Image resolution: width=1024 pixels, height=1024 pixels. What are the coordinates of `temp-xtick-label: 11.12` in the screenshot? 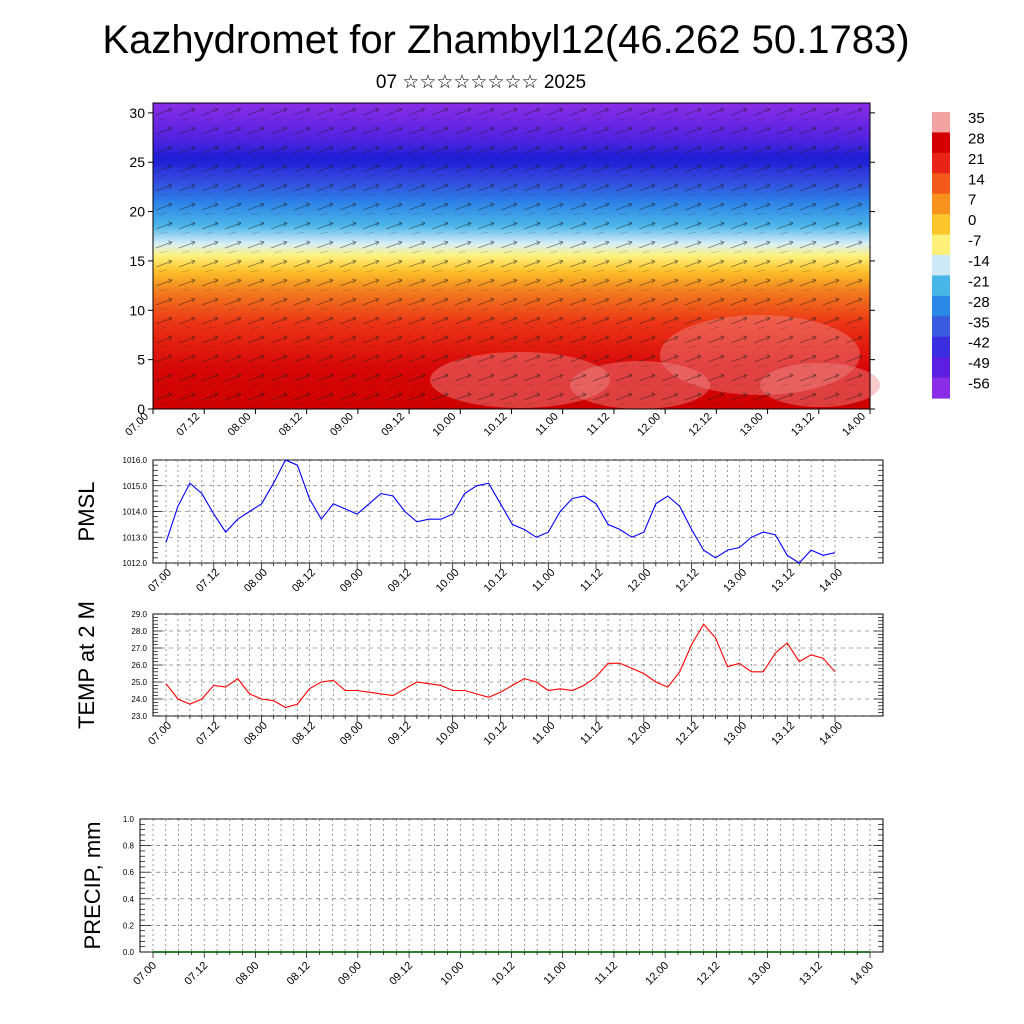 It's located at (591, 733).